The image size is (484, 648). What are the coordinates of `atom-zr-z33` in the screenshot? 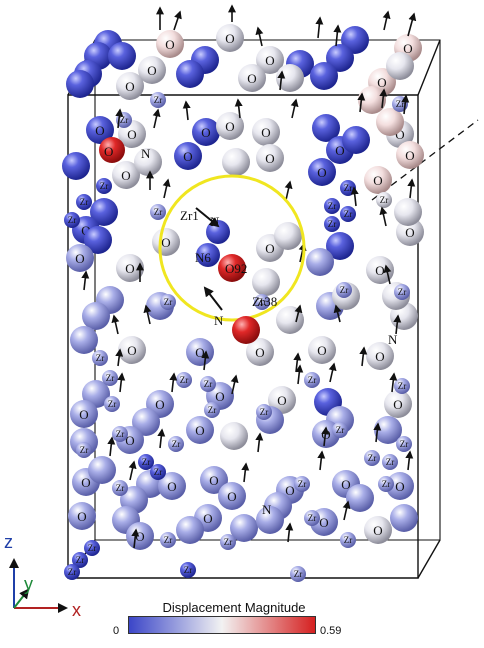 It's located at (120, 488).